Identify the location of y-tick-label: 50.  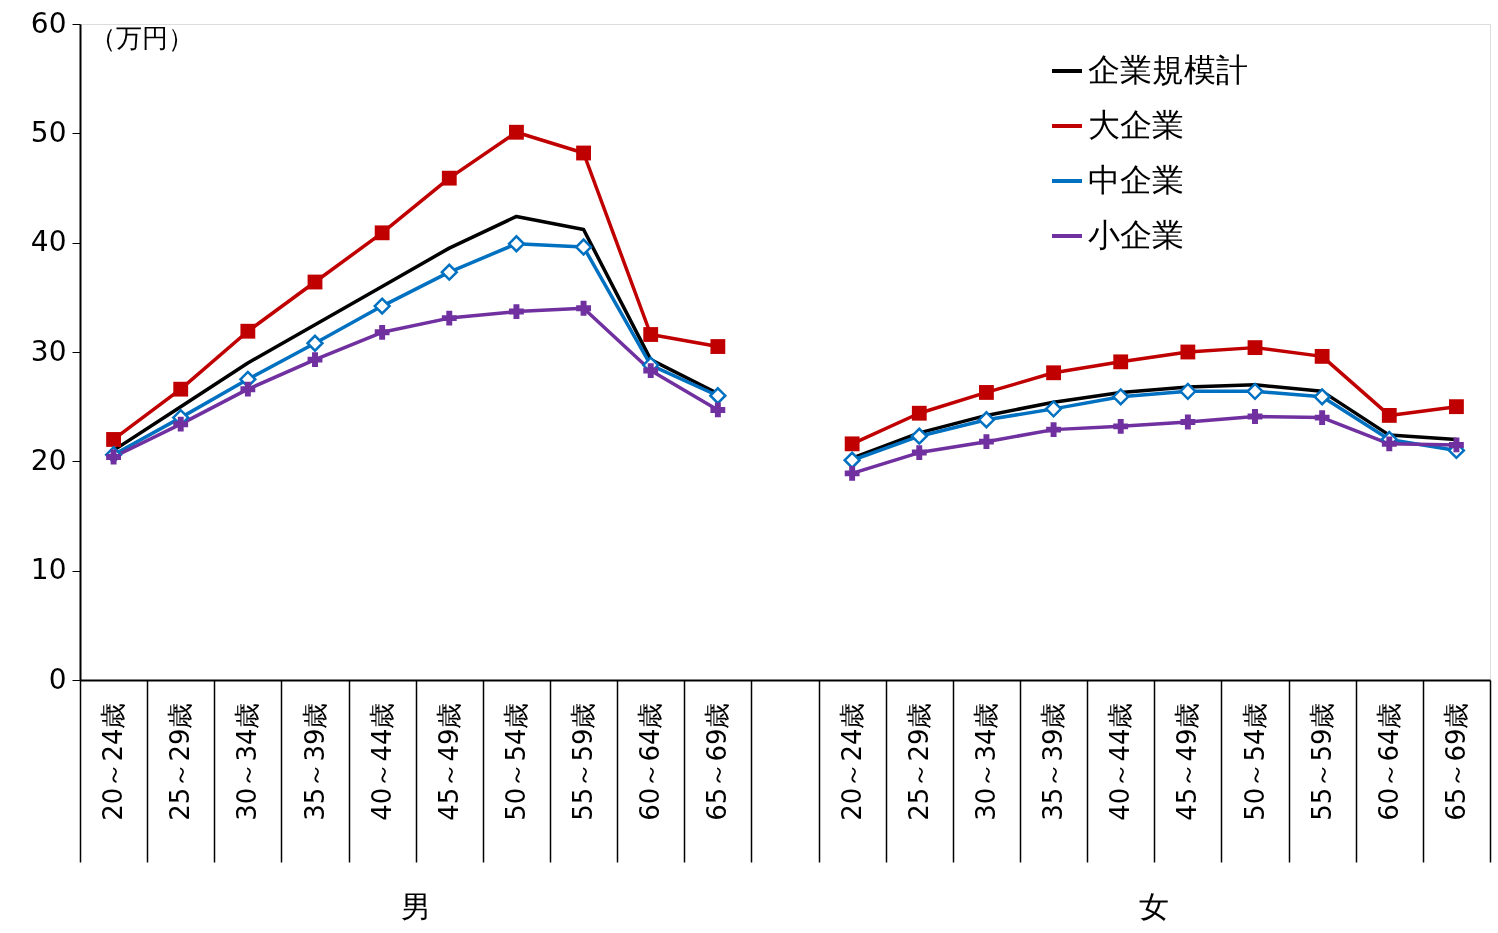
(48, 132).